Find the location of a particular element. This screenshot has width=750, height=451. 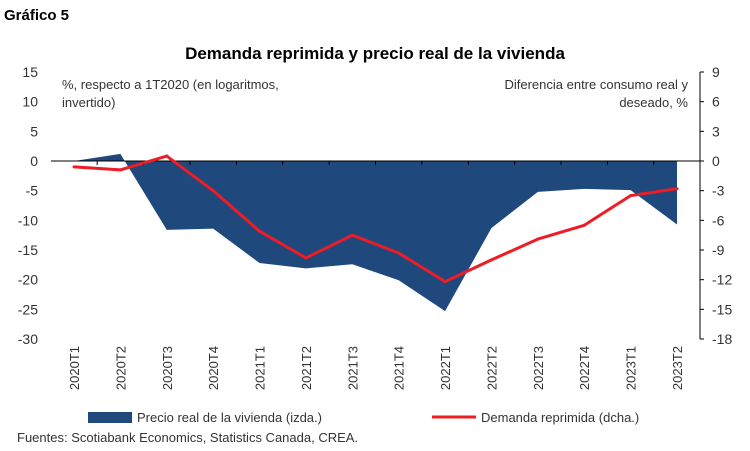

legend-label-precio: Precio real de la vivienda (izda.) is located at coordinates (229, 417).